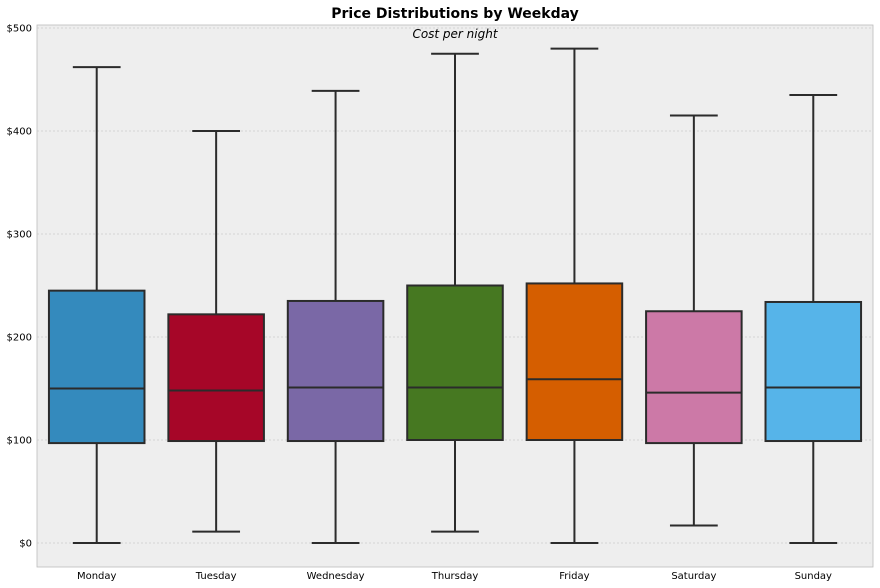 The height and width of the screenshot is (588, 880). What do you see at coordinates (454, 14) in the screenshot?
I see `chart-title: Price Distributions by Weekday` at bounding box center [454, 14].